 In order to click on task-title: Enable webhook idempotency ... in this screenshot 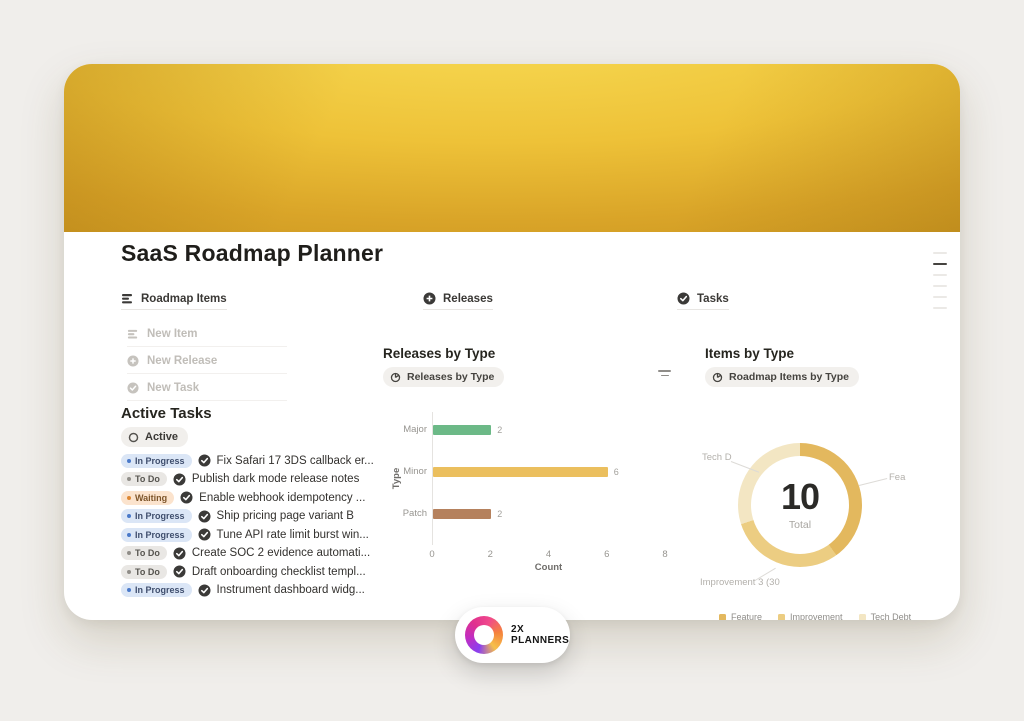, I will do `click(282, 497)`.